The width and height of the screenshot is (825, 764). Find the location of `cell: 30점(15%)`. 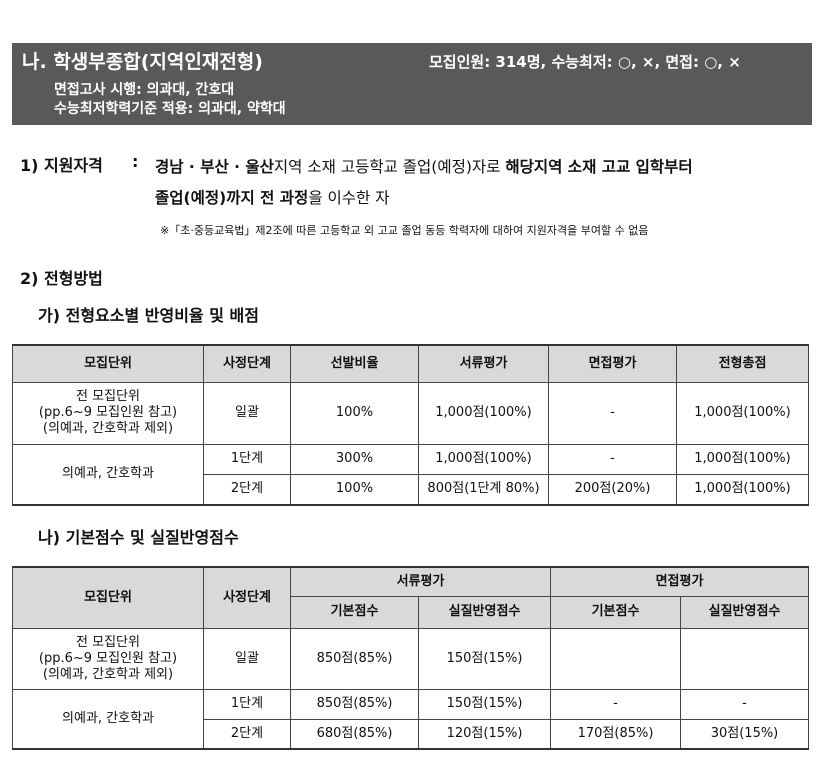

cell: 30점(15%) is located at coordinates (744, 734).